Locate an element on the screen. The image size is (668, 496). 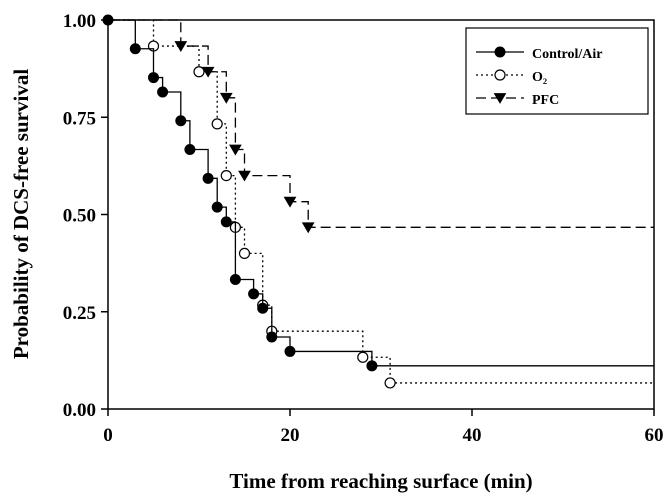
y-tick-label: 0.50 is located at coordinates (79, 216).